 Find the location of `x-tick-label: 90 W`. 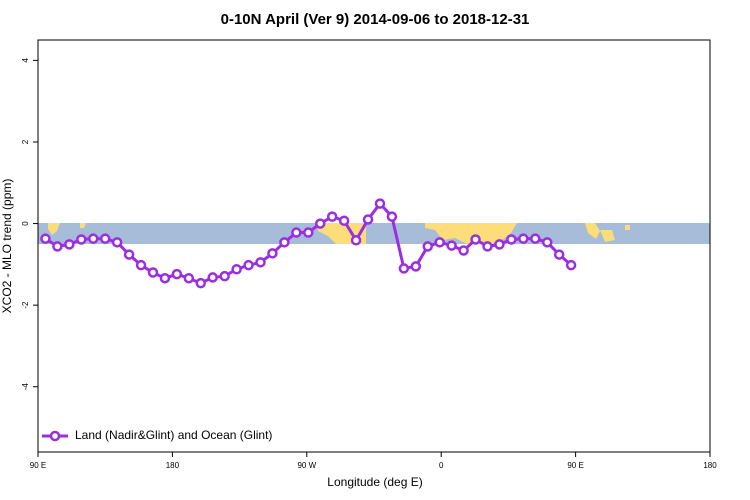

x-tick-label: 90 W is located at coordinates (306, 465).